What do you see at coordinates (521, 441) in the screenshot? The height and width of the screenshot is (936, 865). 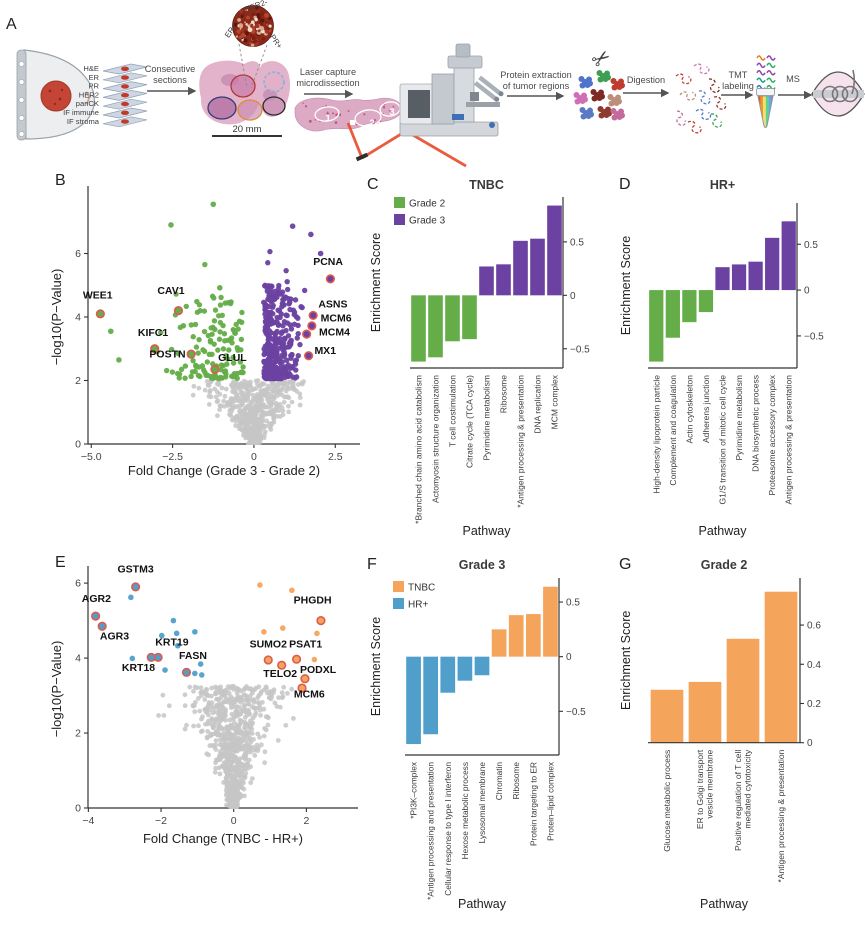 I see `category-label: *Antigen processing & presentation` at bounding box center [521, 441].